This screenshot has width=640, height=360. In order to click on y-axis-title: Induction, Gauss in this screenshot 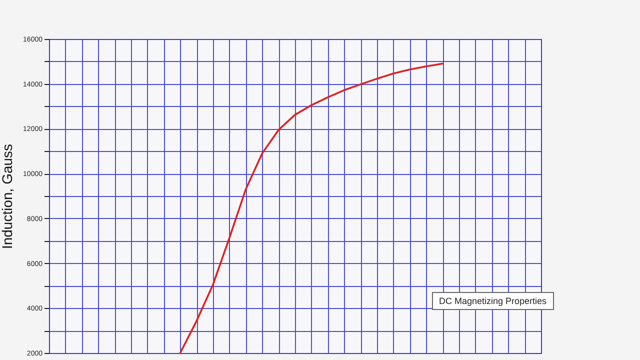, I will do `click(8, 197)`.